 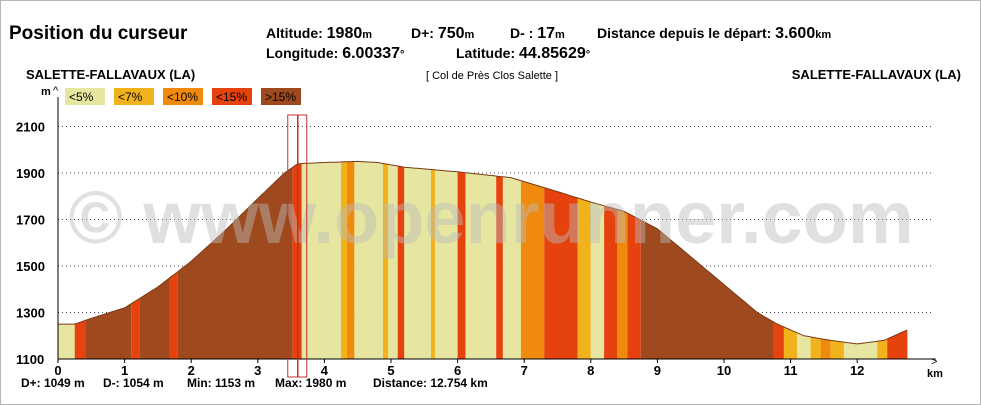 I want to click on y-tick-1100: 1100, so click(x=30, y=359).